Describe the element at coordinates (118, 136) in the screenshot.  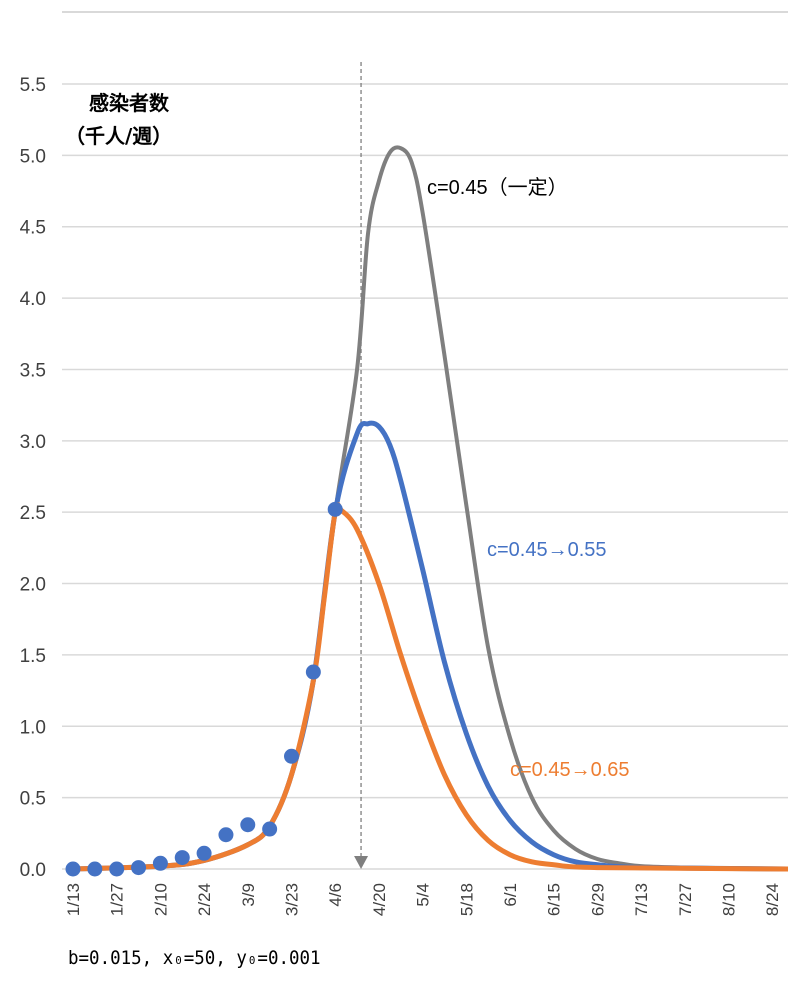
I see `y-axis-label-line2: （千人/週）` at that location.